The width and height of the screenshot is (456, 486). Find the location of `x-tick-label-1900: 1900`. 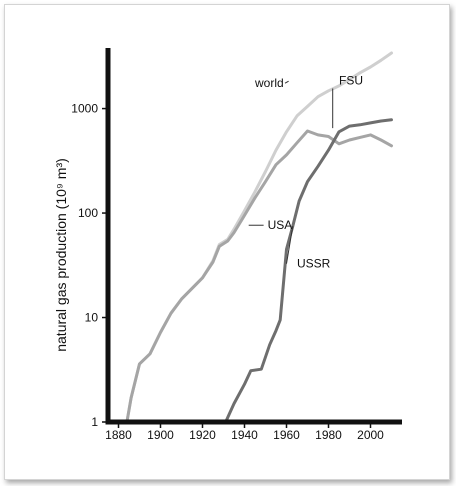

x-tick-label-1900: 1900 is located at coordinates (160, 435).